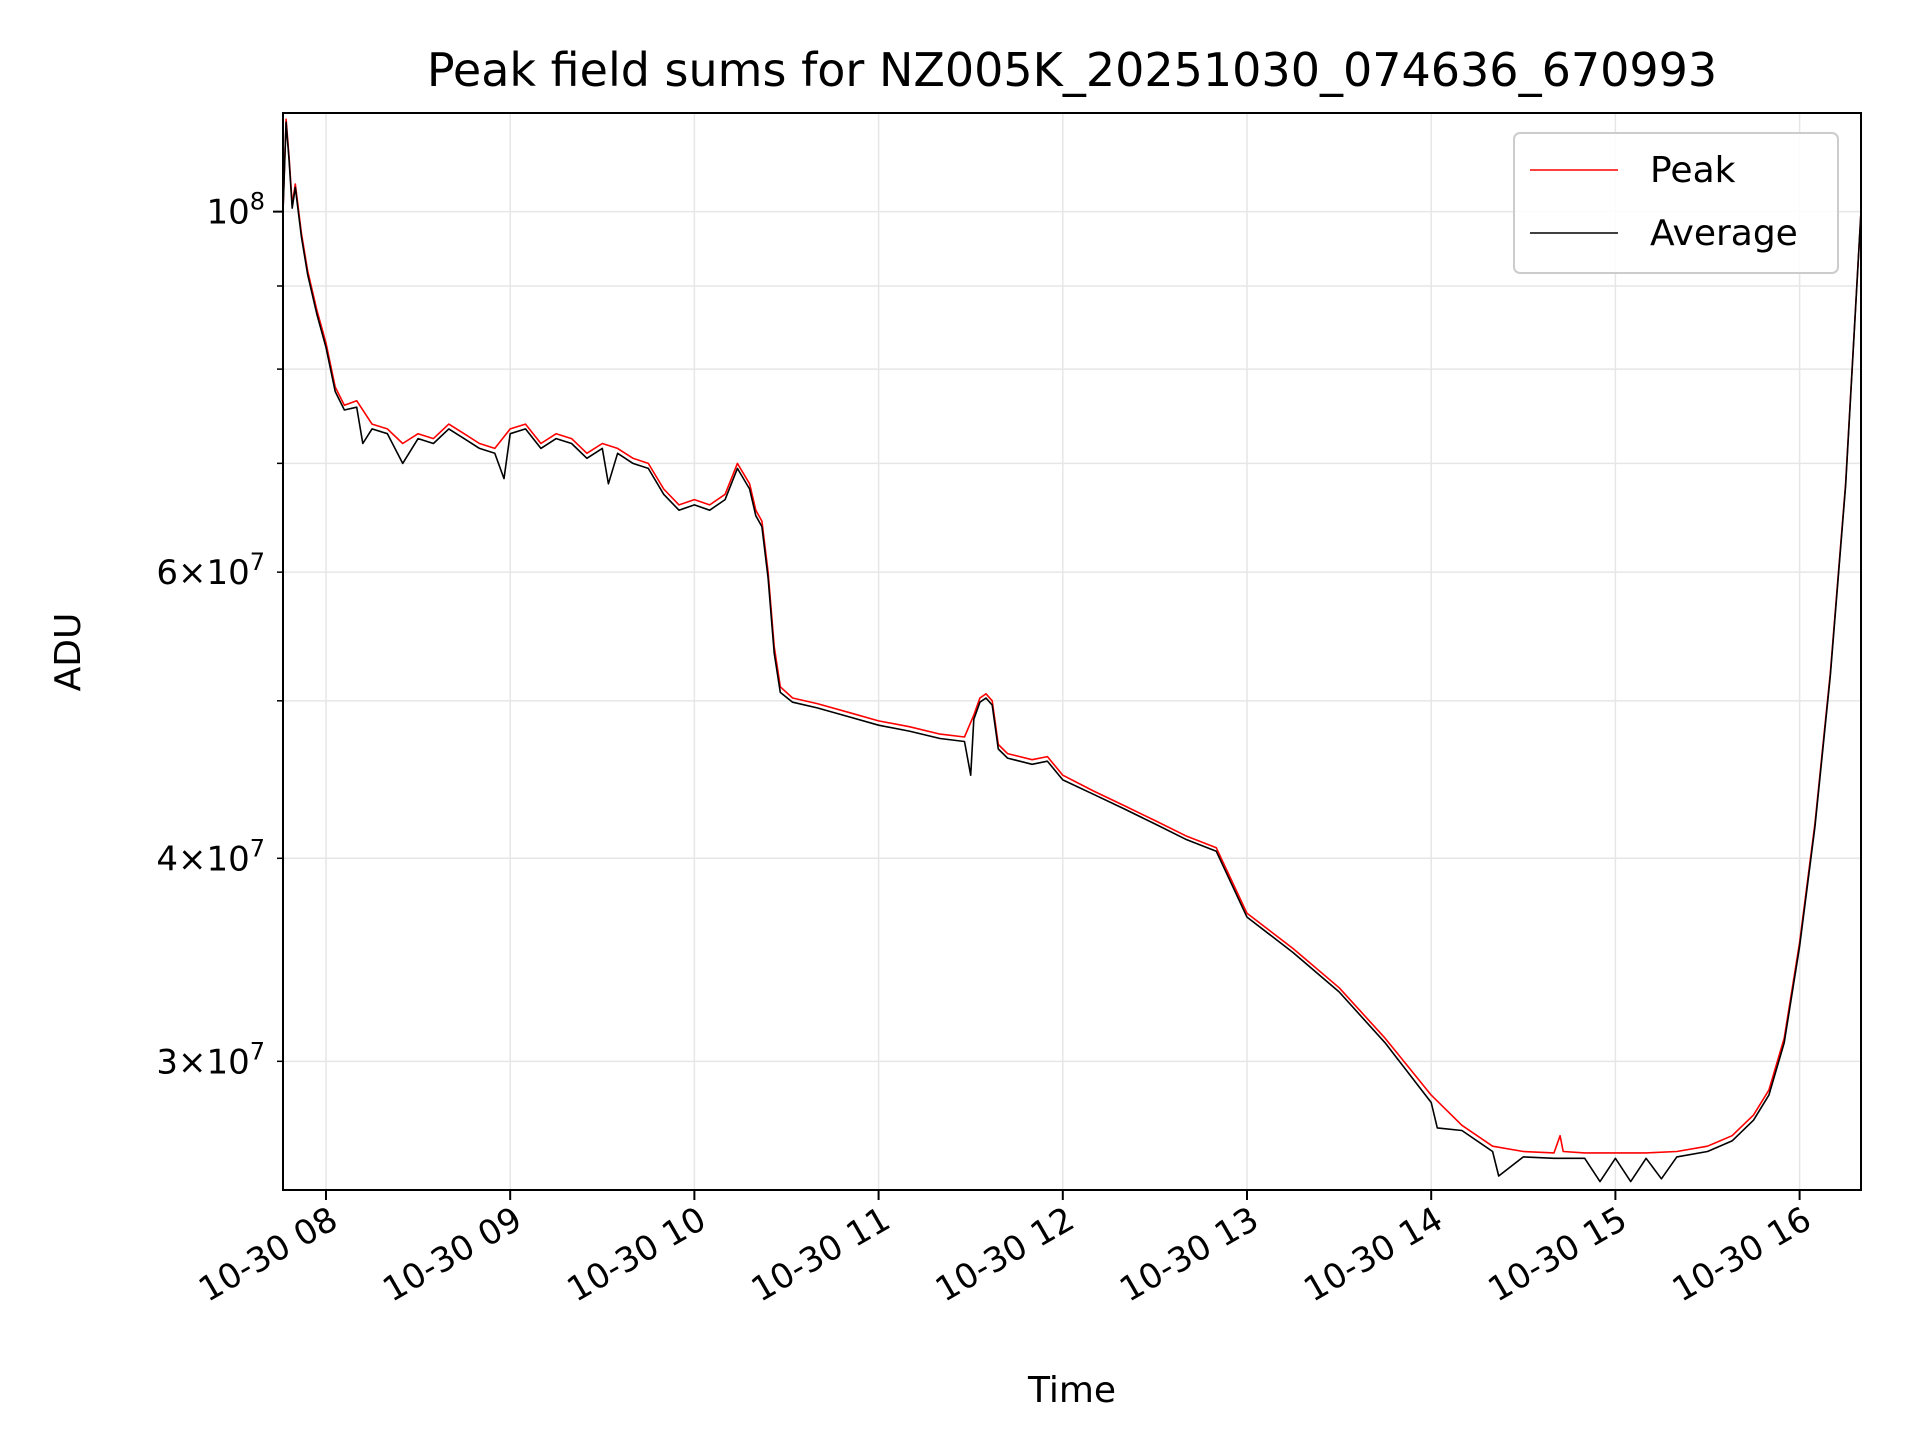  I want to click on legend-label-peak: Peak, so click(1693, 170).